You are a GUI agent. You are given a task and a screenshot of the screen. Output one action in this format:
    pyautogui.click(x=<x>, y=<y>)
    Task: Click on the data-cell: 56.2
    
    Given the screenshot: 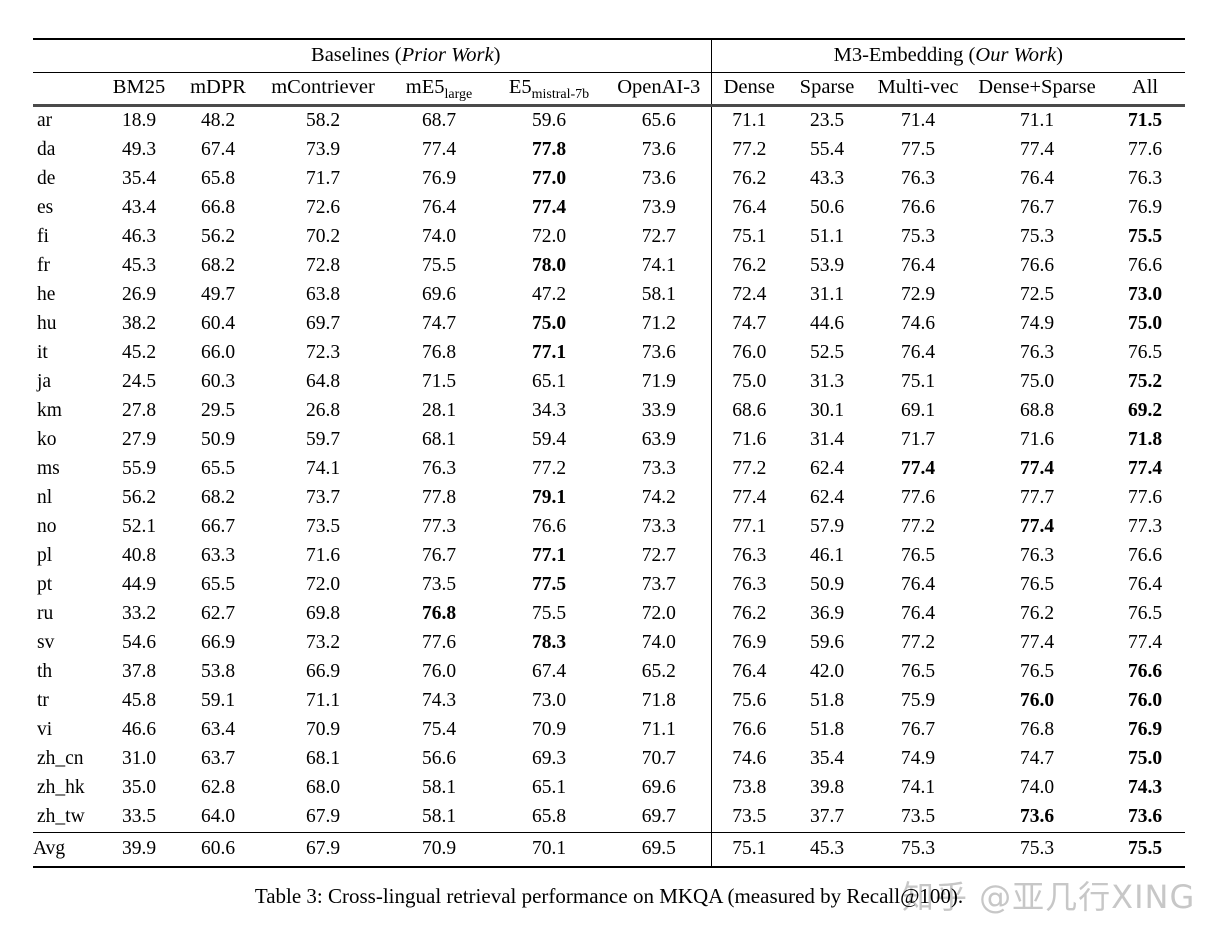 What is the action you would take?
    pyautogui.click(x=218, y=236)
    